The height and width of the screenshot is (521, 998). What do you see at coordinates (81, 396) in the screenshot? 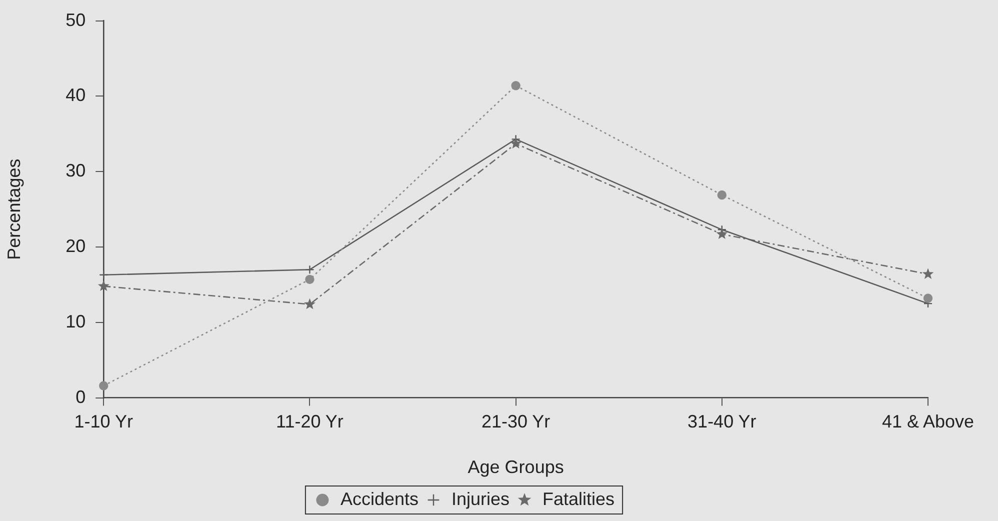
I see `y-tick-label: 0` at bounding box center [81, 396].